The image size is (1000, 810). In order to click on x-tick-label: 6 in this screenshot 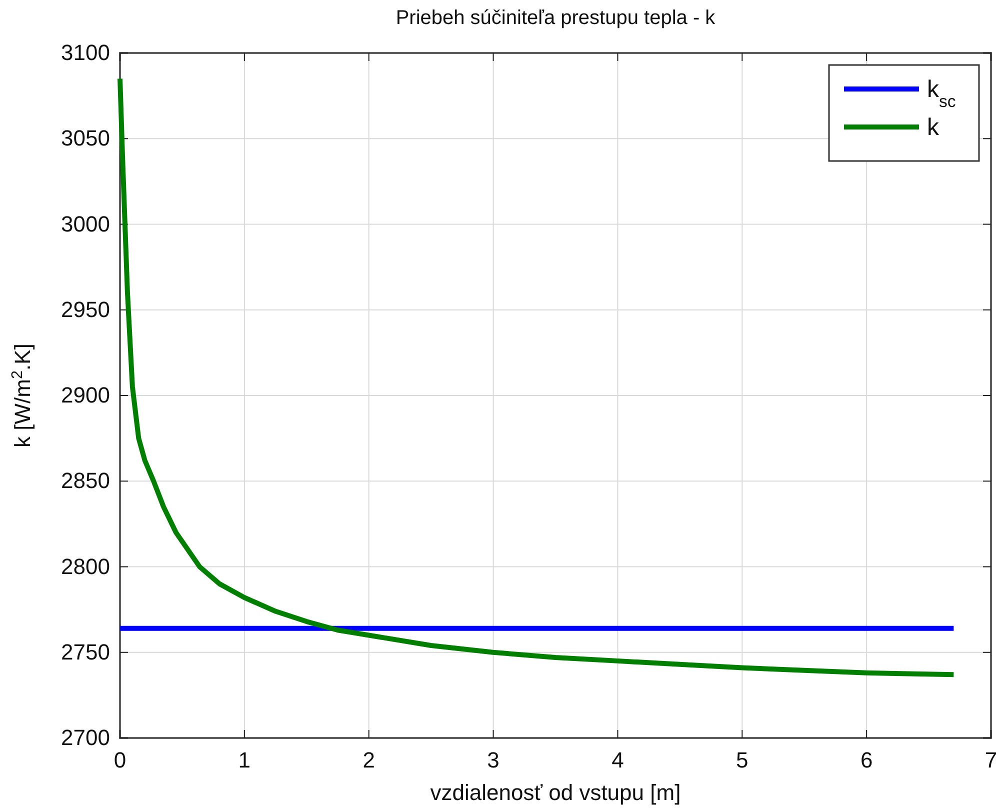, I will do `click(866, 760)`.